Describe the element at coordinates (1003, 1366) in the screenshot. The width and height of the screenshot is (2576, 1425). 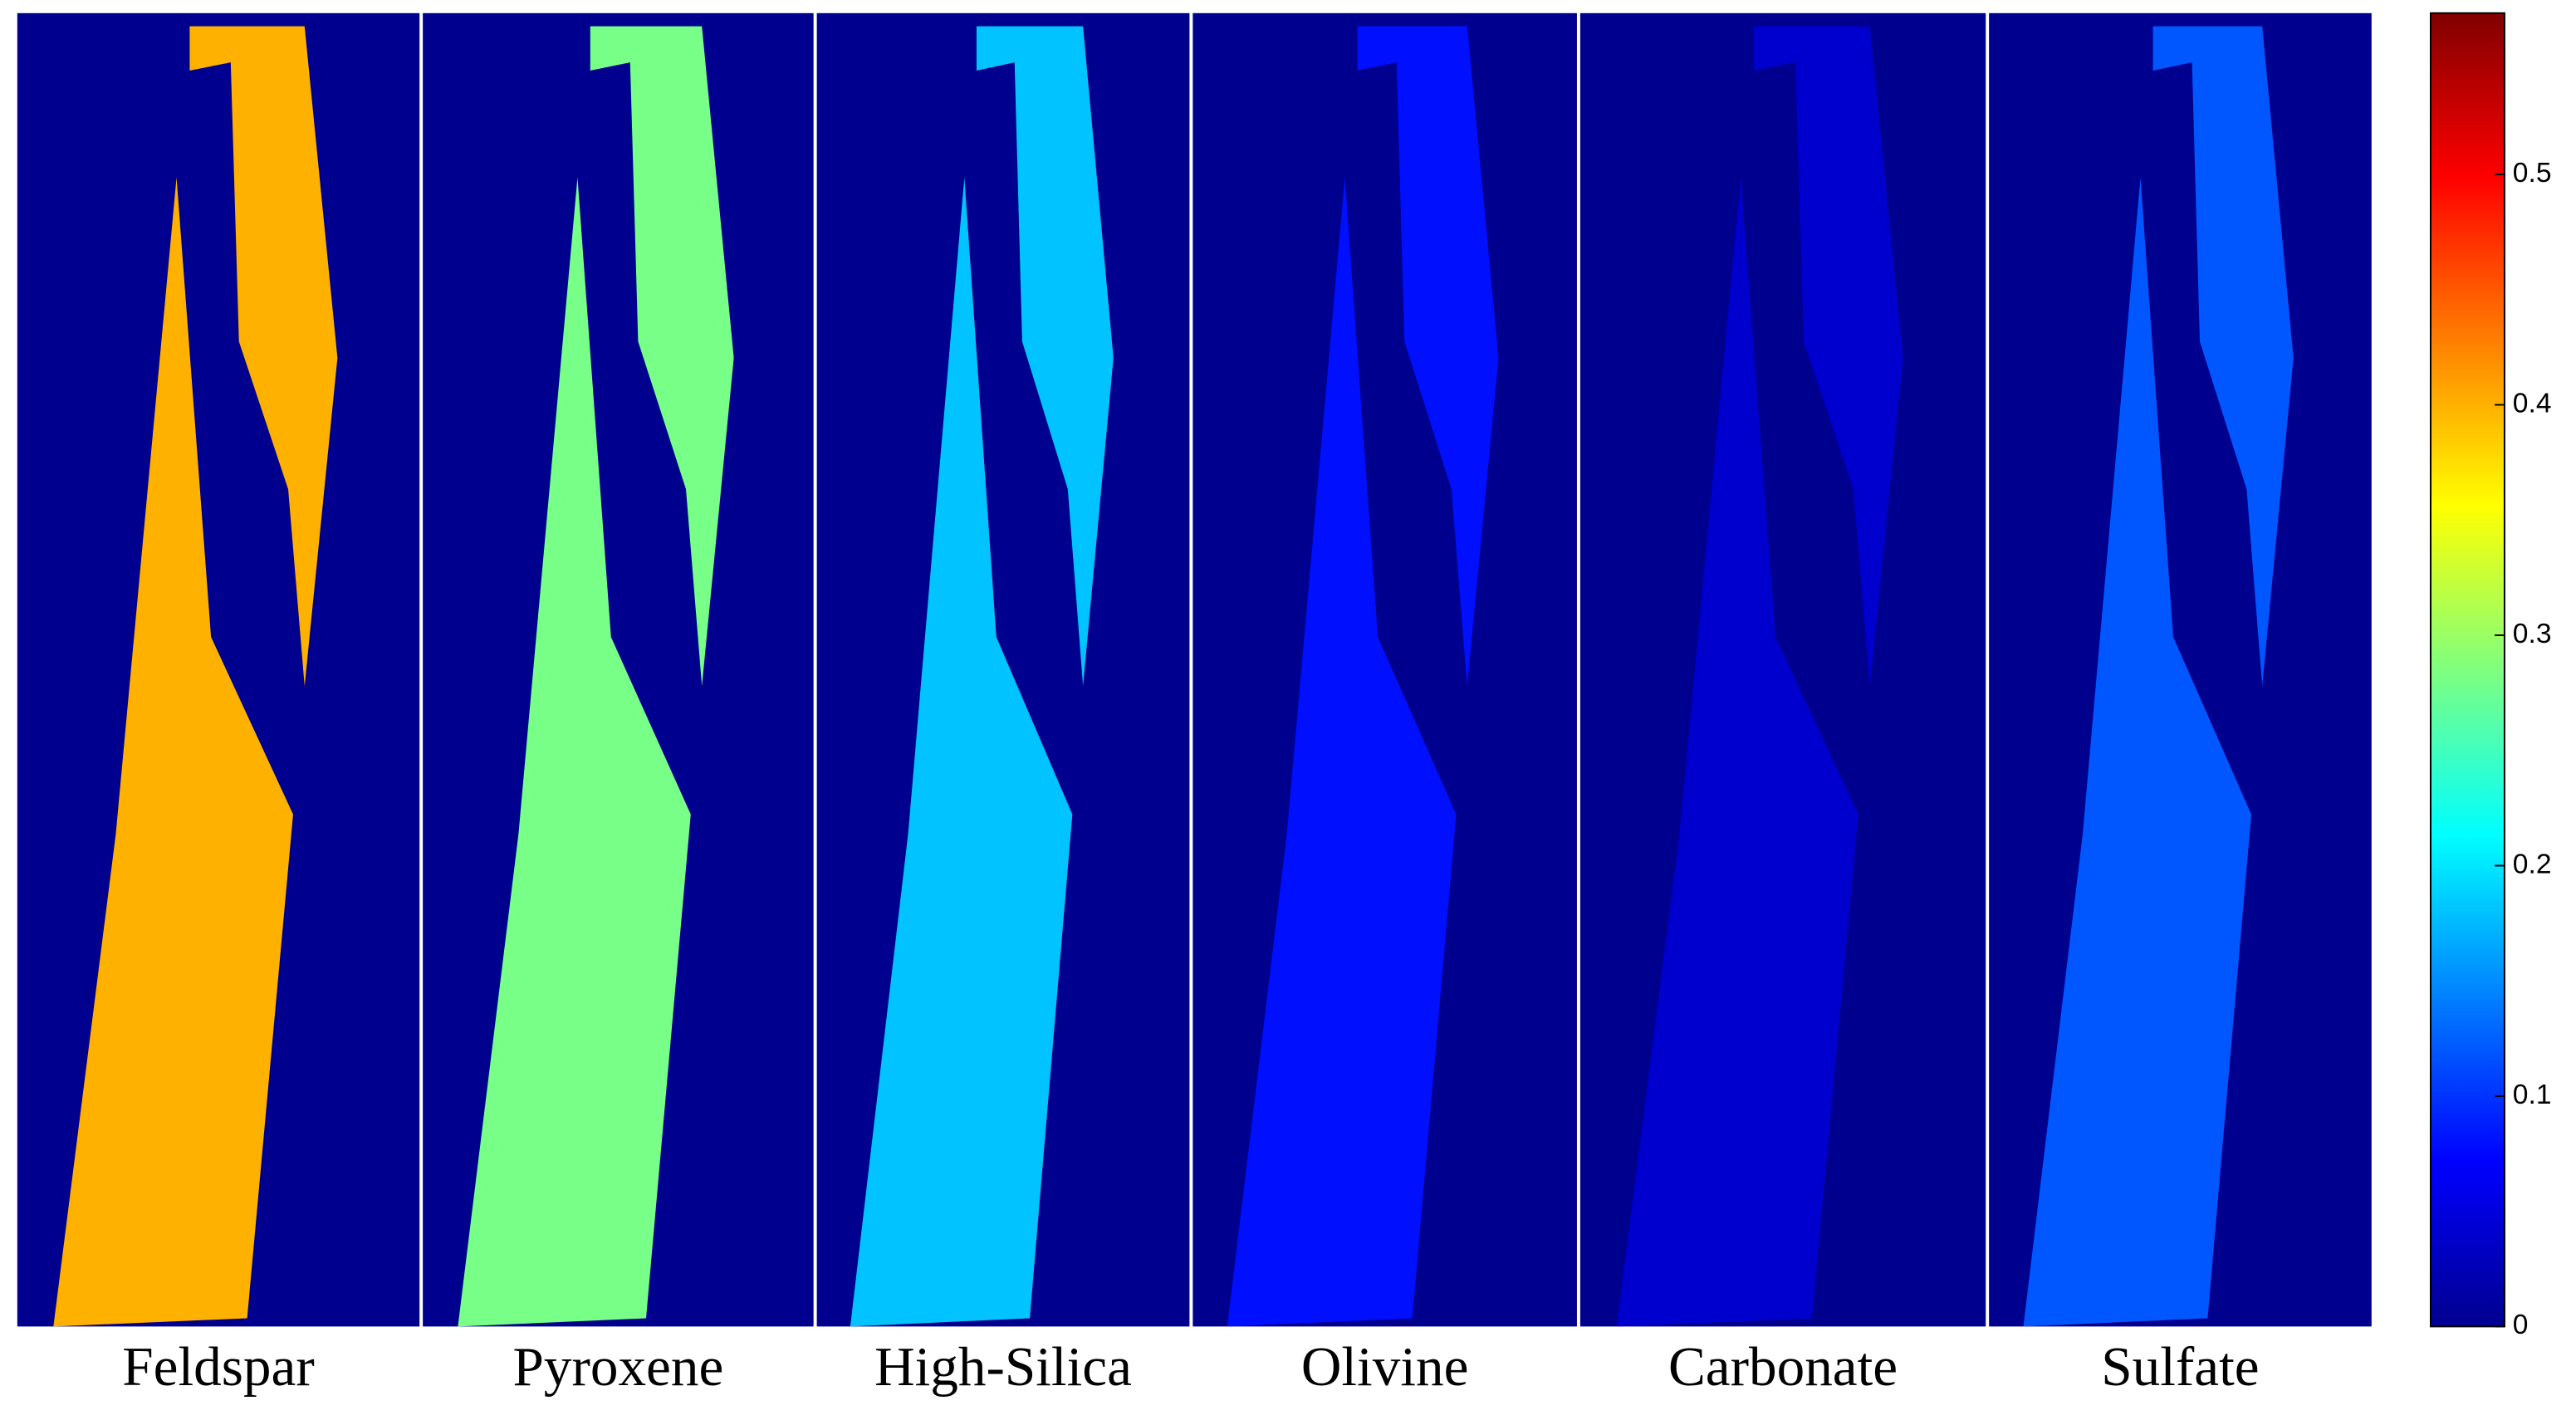
I see `panel-label: High-Silica` at that location.